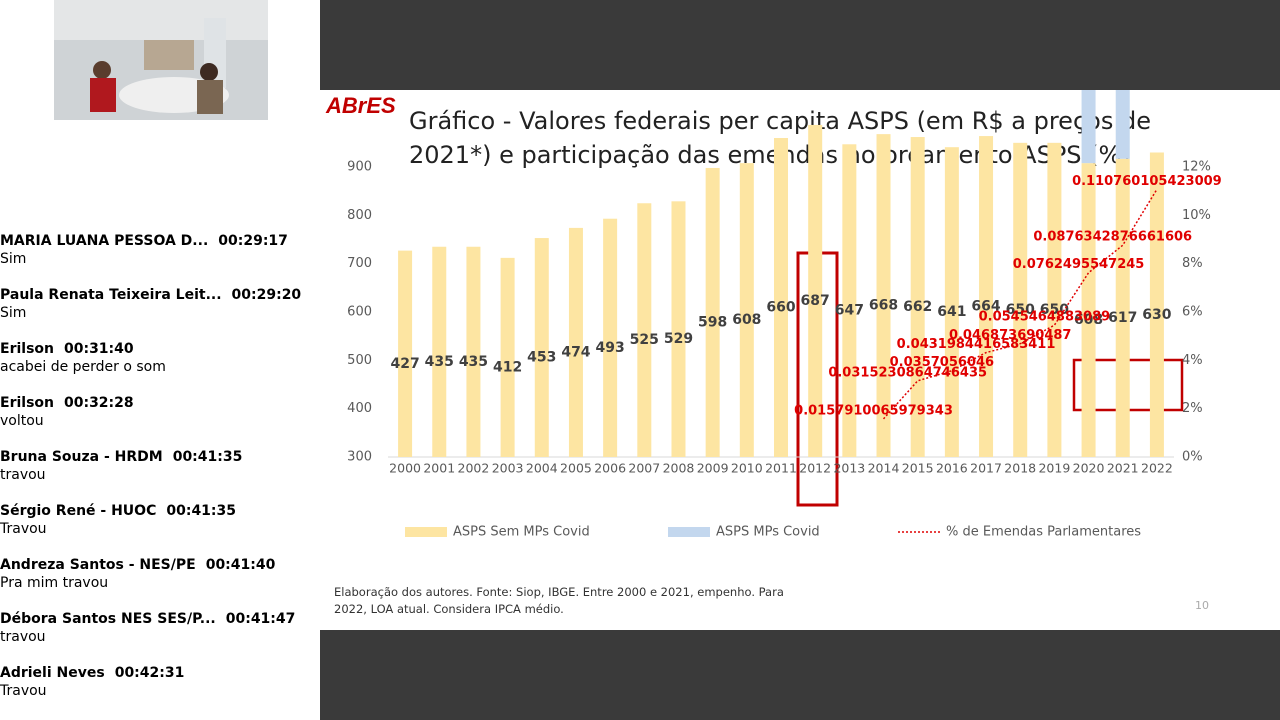  I want to click on data-label: 0.110760105423009, so click(1147, 181).